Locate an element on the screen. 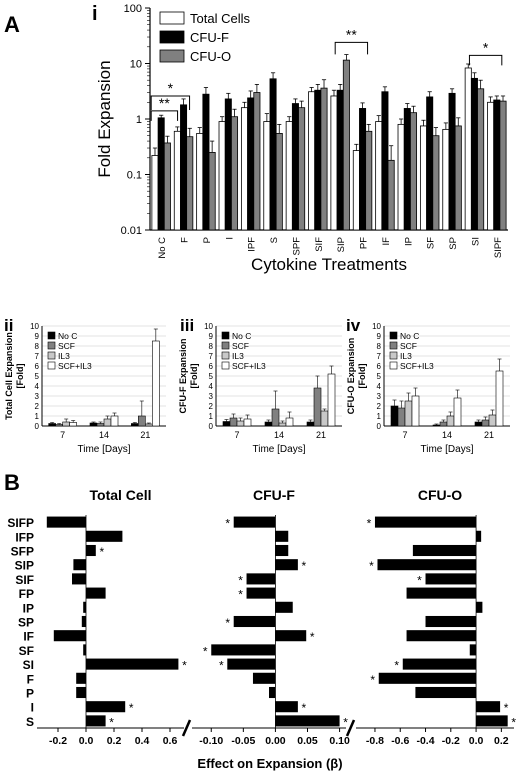 The width and height of the screenshot is (520, 781). x-tick-label: -0.2 is located at coordinates (451, 741).